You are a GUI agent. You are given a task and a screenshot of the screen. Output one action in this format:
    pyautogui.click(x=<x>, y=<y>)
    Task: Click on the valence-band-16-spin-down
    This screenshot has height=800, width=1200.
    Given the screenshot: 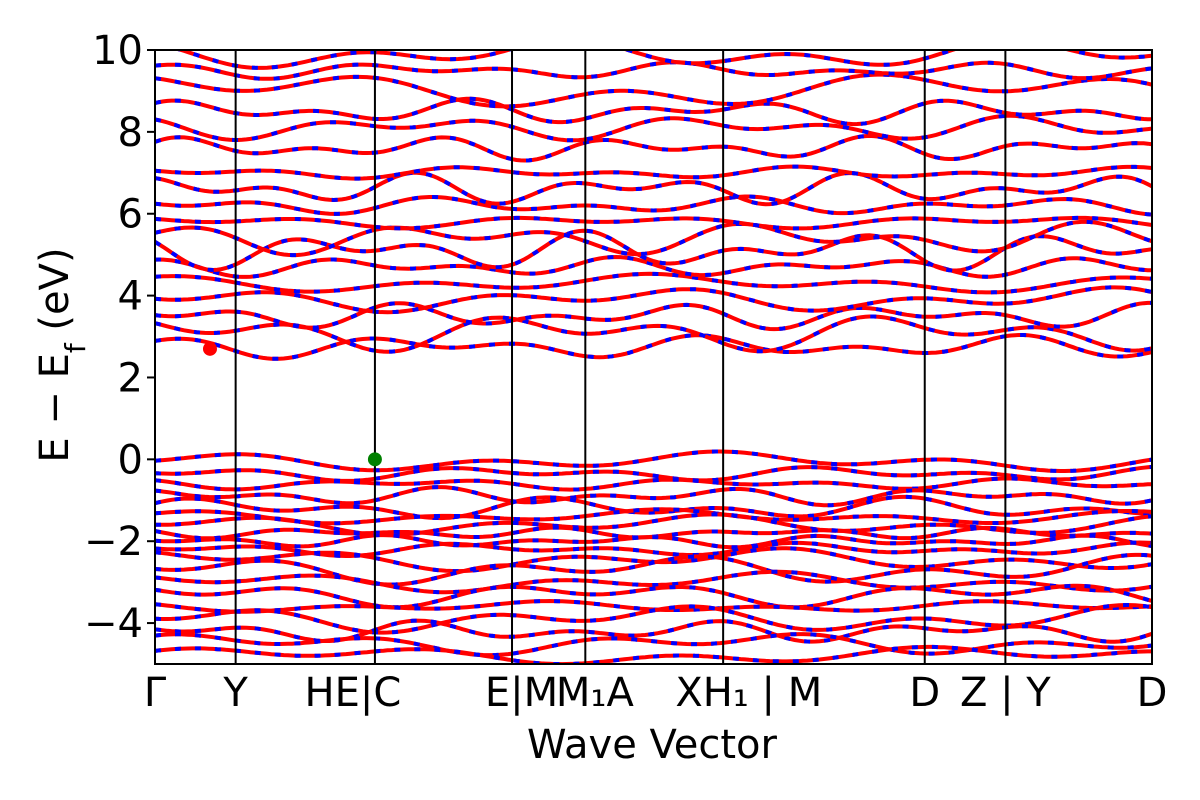 What is the action you would take?
    pyautogui.click(x=653, y=631)
    